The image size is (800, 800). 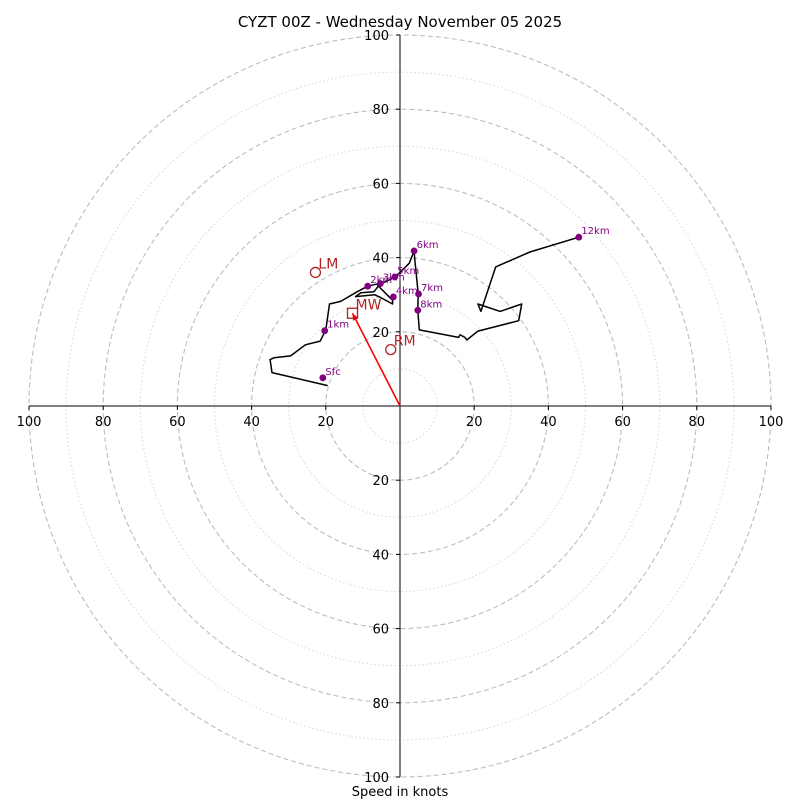 I want to click on height-marker-label: 4km, so click(x=407, y=291).